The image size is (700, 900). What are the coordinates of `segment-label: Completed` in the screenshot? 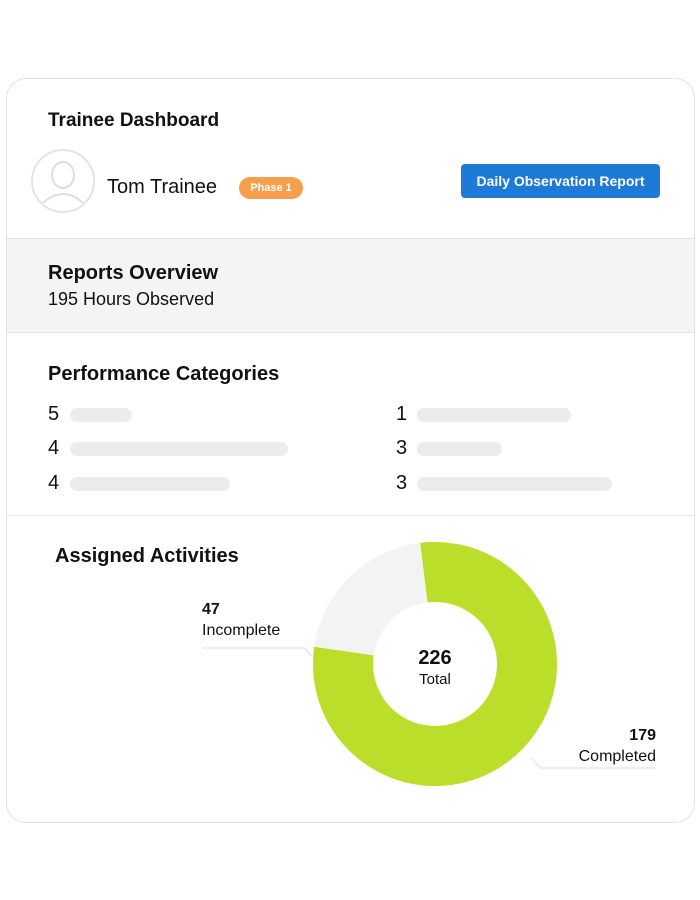 It's located at (617, 756).